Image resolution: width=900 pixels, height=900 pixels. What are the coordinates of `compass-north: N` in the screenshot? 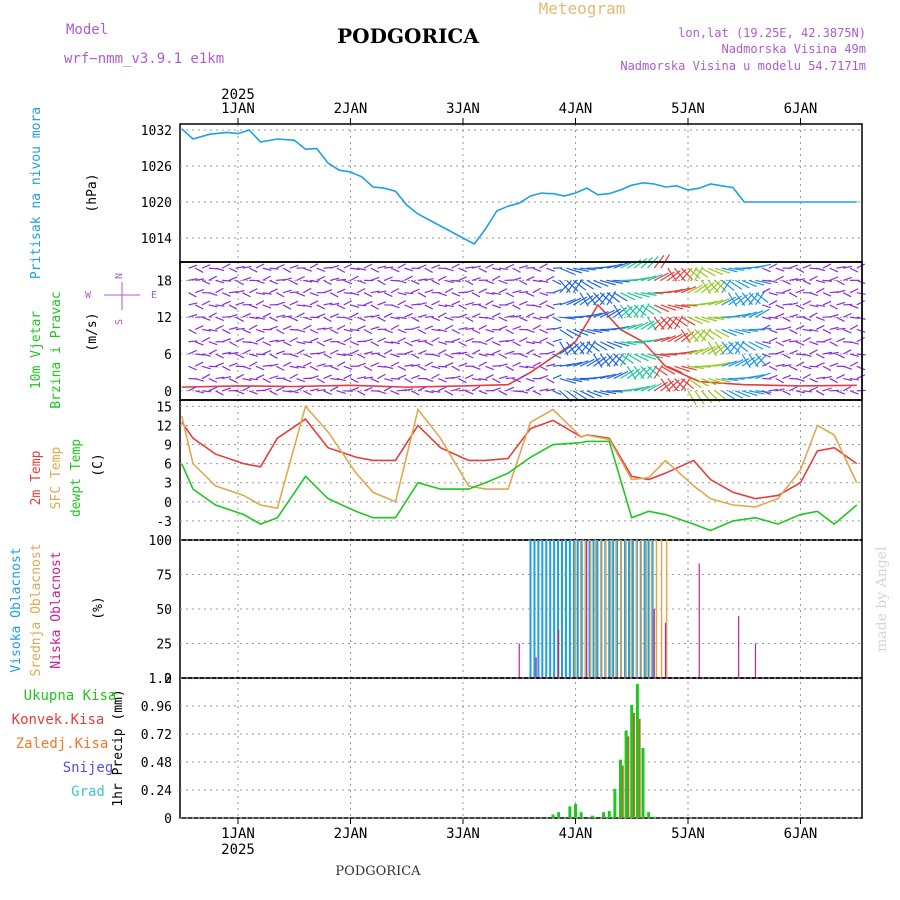 It's located at (119, 276).